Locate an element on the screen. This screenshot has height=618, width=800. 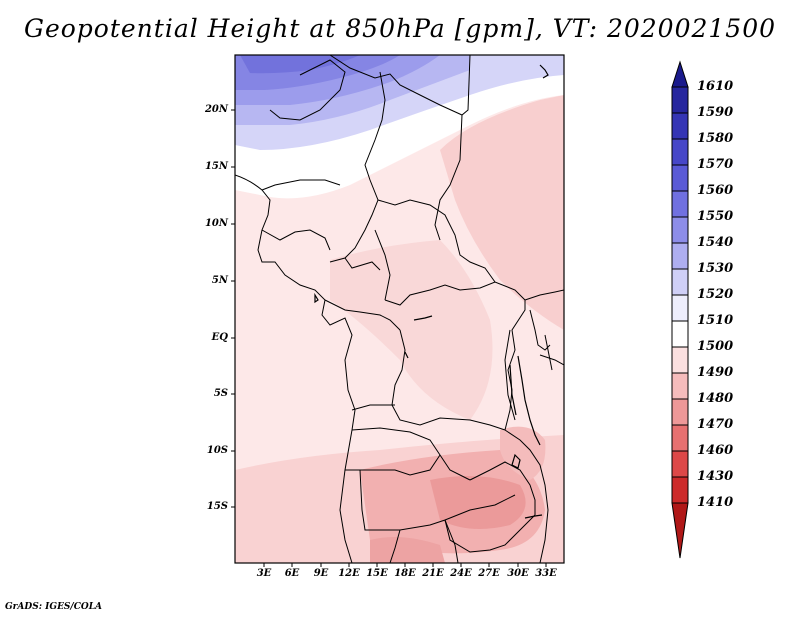
colorbar-label: 1410 is located at coordinates (715, 502).